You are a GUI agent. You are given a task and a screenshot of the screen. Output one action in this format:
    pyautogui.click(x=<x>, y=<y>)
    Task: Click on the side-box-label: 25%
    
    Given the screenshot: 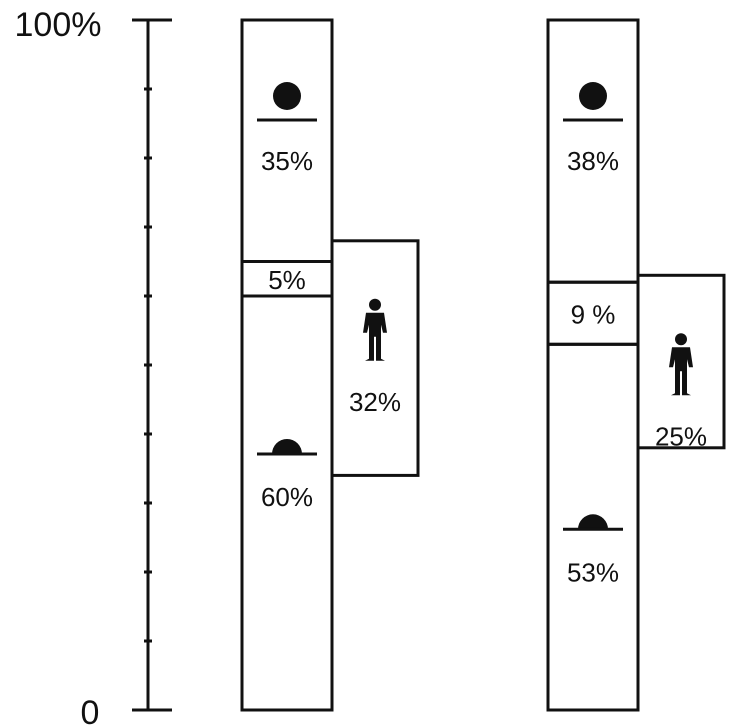 What is the action you would take?
    pyautogui.click(x=681, y=436)
    